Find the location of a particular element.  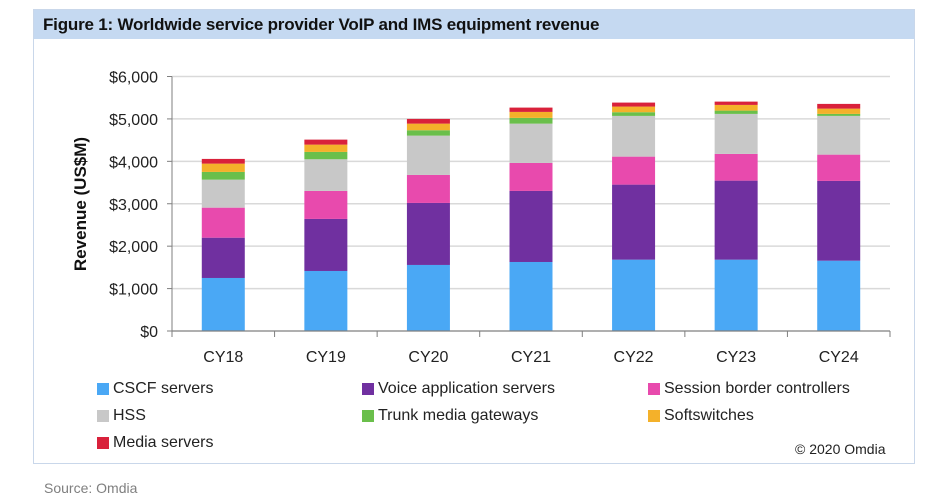

bar-stack-cy21 is located at coordinates (531, 219).